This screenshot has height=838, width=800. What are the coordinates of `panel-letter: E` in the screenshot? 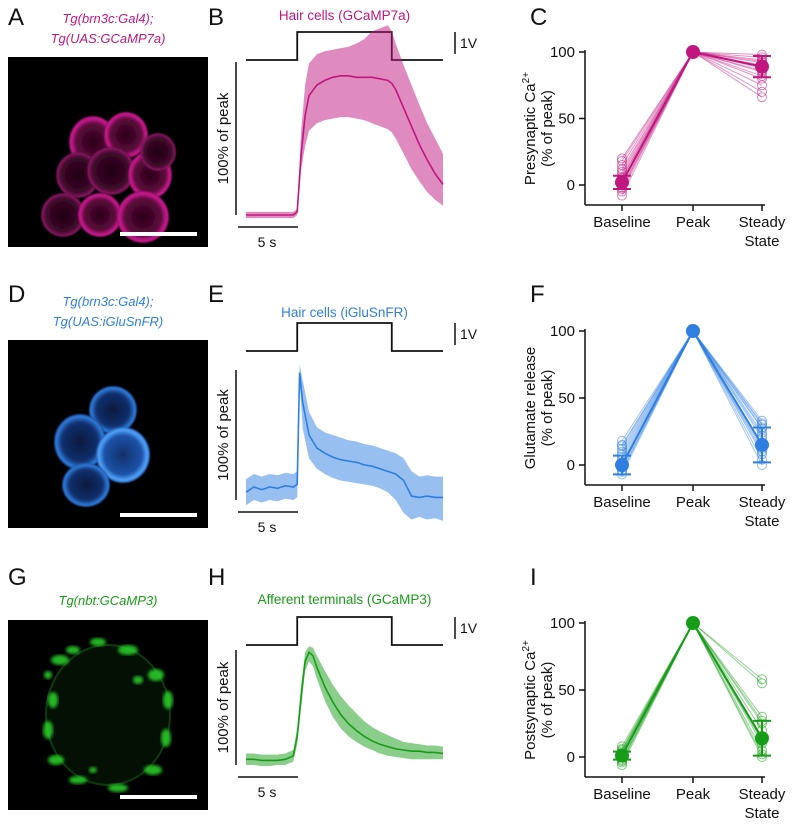 It's located at (216, 294).